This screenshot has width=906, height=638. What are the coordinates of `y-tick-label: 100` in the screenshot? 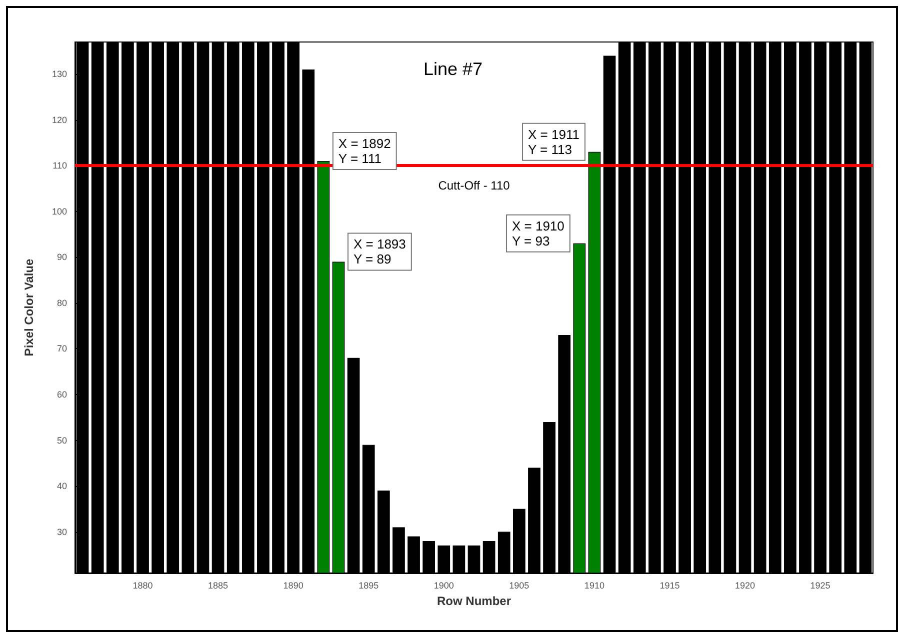 It's located at (59, 211).